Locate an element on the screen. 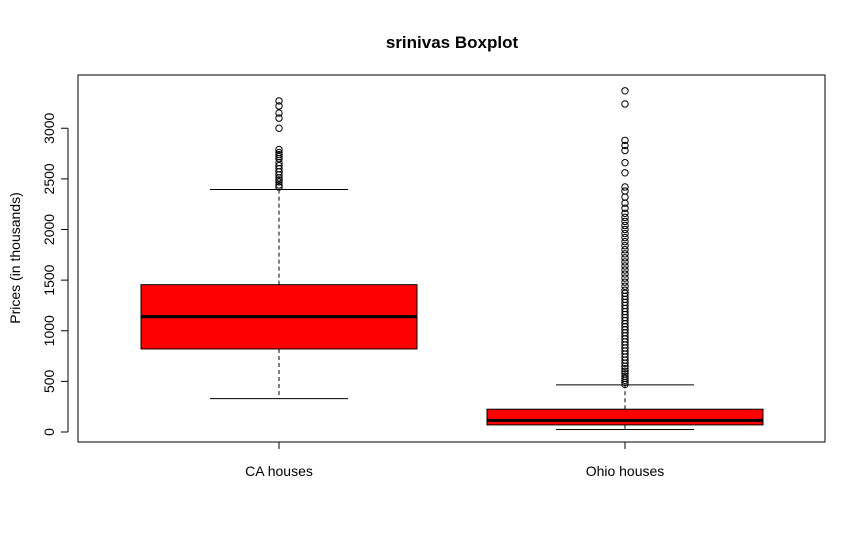 Image resolution: width=866 pixels, height=540 pixels. y-axis-label: Prices (in thousands) is located at coordinates (15, 258).